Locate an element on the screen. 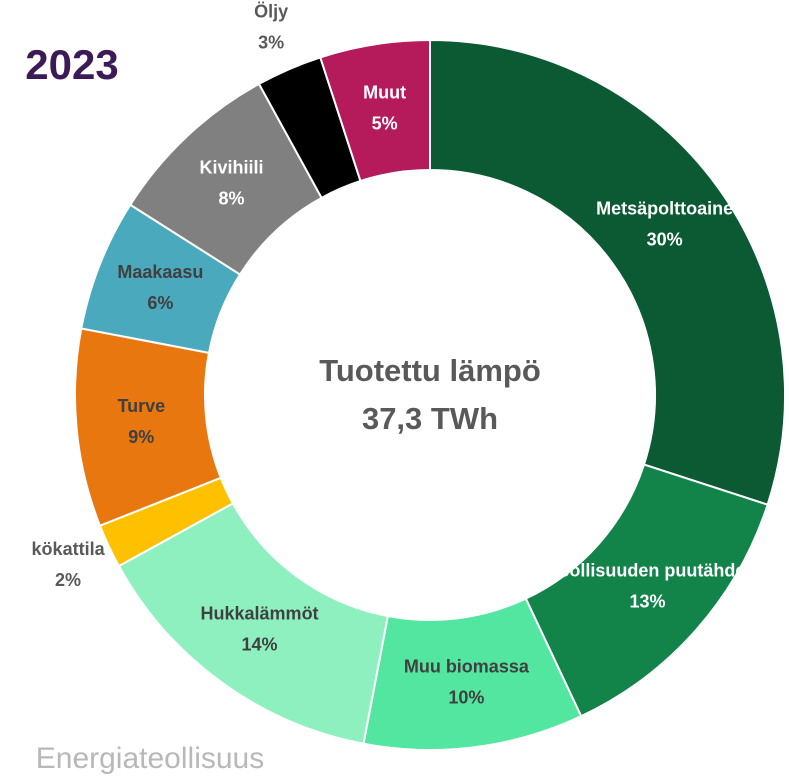 The image size is (789, 784). segment-label: Turve is located at coordinates (141, 406).